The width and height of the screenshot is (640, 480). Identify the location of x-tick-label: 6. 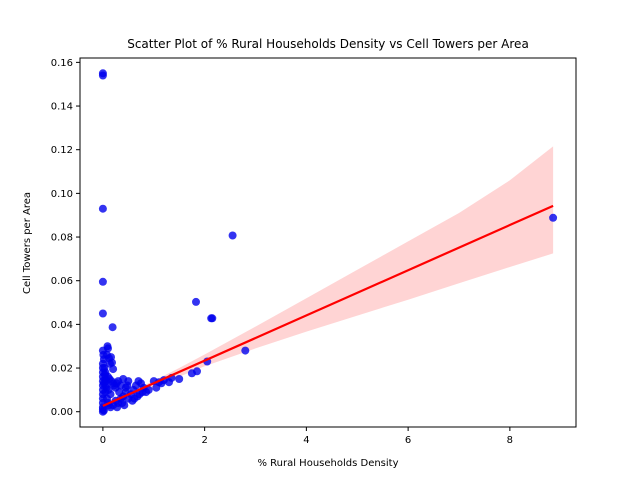
(408, 440).